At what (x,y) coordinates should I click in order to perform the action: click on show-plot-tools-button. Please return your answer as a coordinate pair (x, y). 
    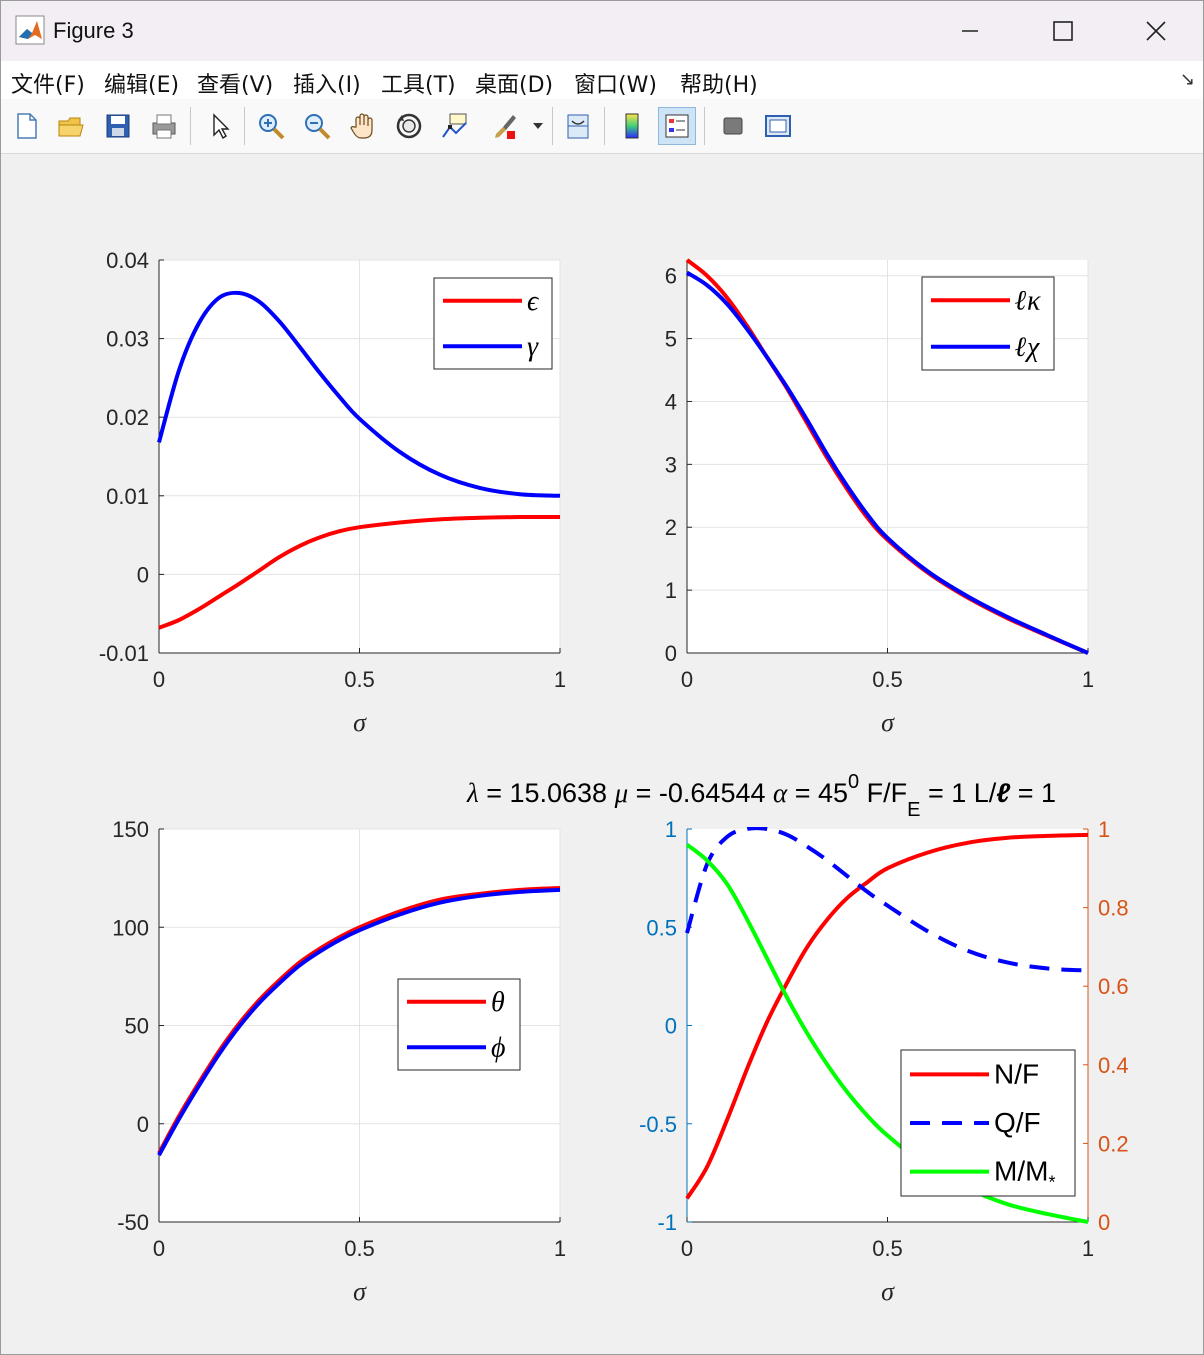
    Looking at the image, I should click on (778, 126).